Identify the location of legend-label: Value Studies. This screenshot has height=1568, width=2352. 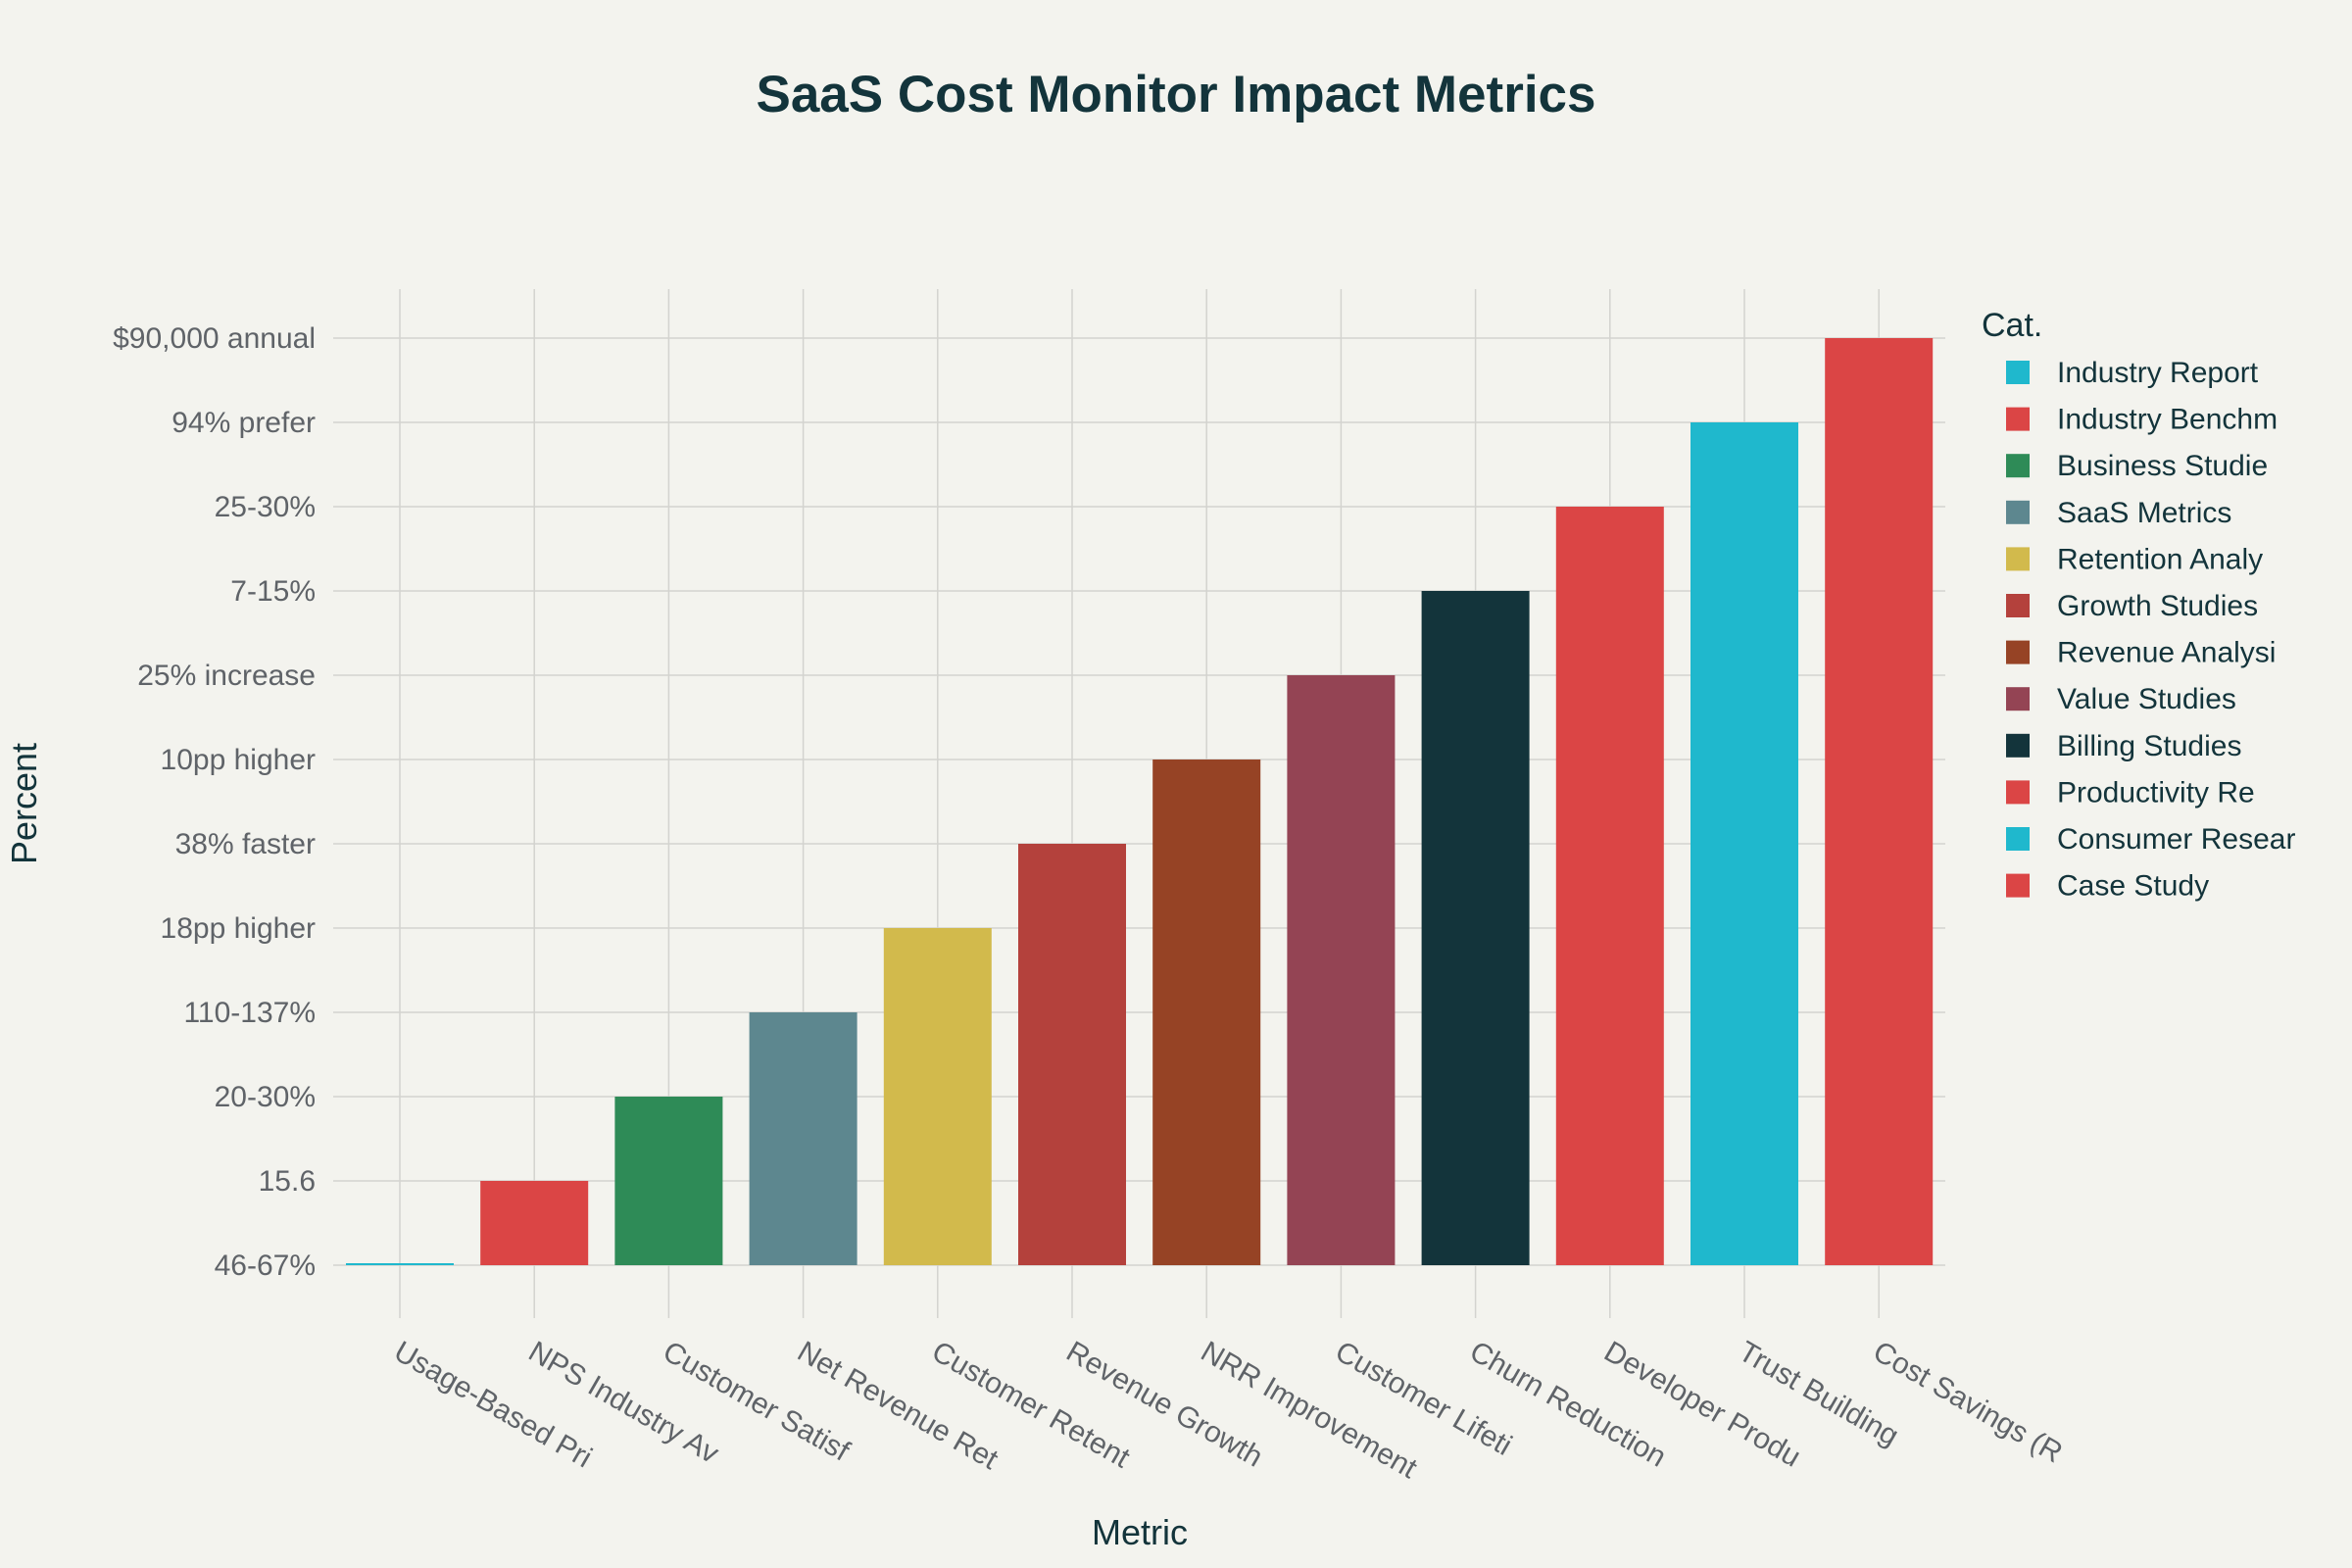
(2146, 699).